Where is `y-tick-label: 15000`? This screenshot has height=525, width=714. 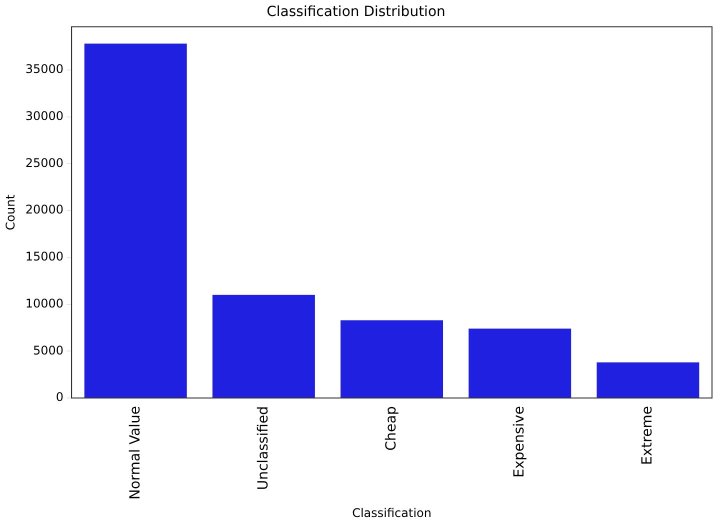 y-tick-label: 15000 is located at coordinates (44, 257).